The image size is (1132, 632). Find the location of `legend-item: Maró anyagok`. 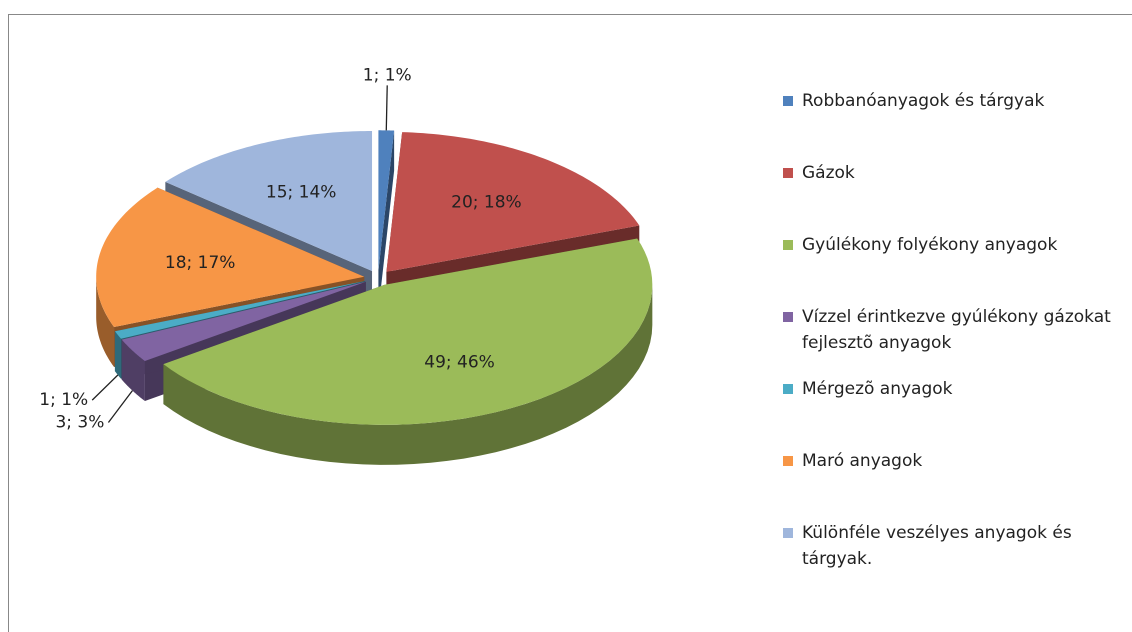

legend-item: Maró anyagok is located at coordinates (950, 484).